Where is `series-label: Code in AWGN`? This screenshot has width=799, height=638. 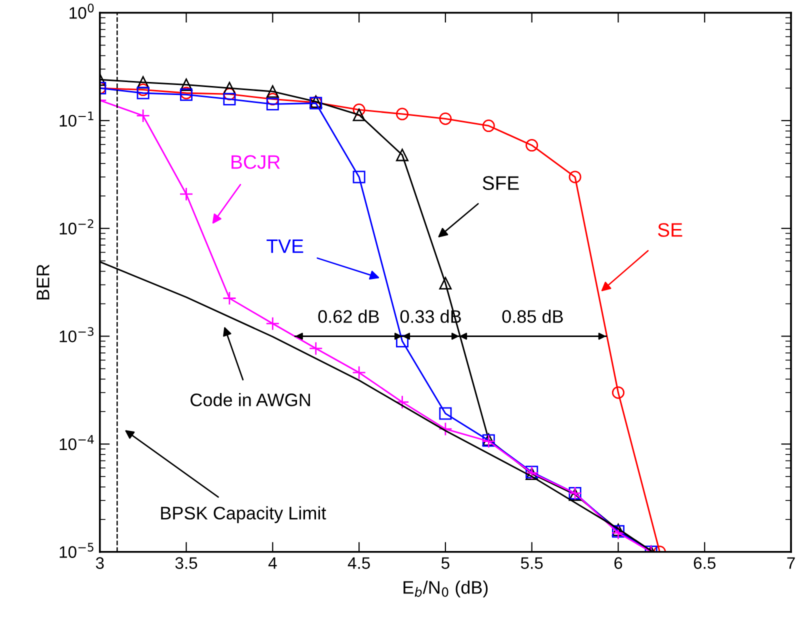
series-label: Code in AWGN is located at coordinates (250, 399).